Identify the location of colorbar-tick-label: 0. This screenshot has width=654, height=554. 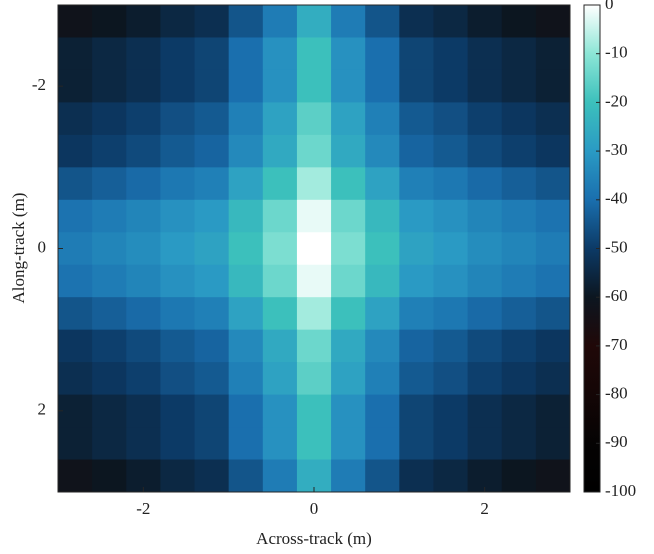
(609, 6).